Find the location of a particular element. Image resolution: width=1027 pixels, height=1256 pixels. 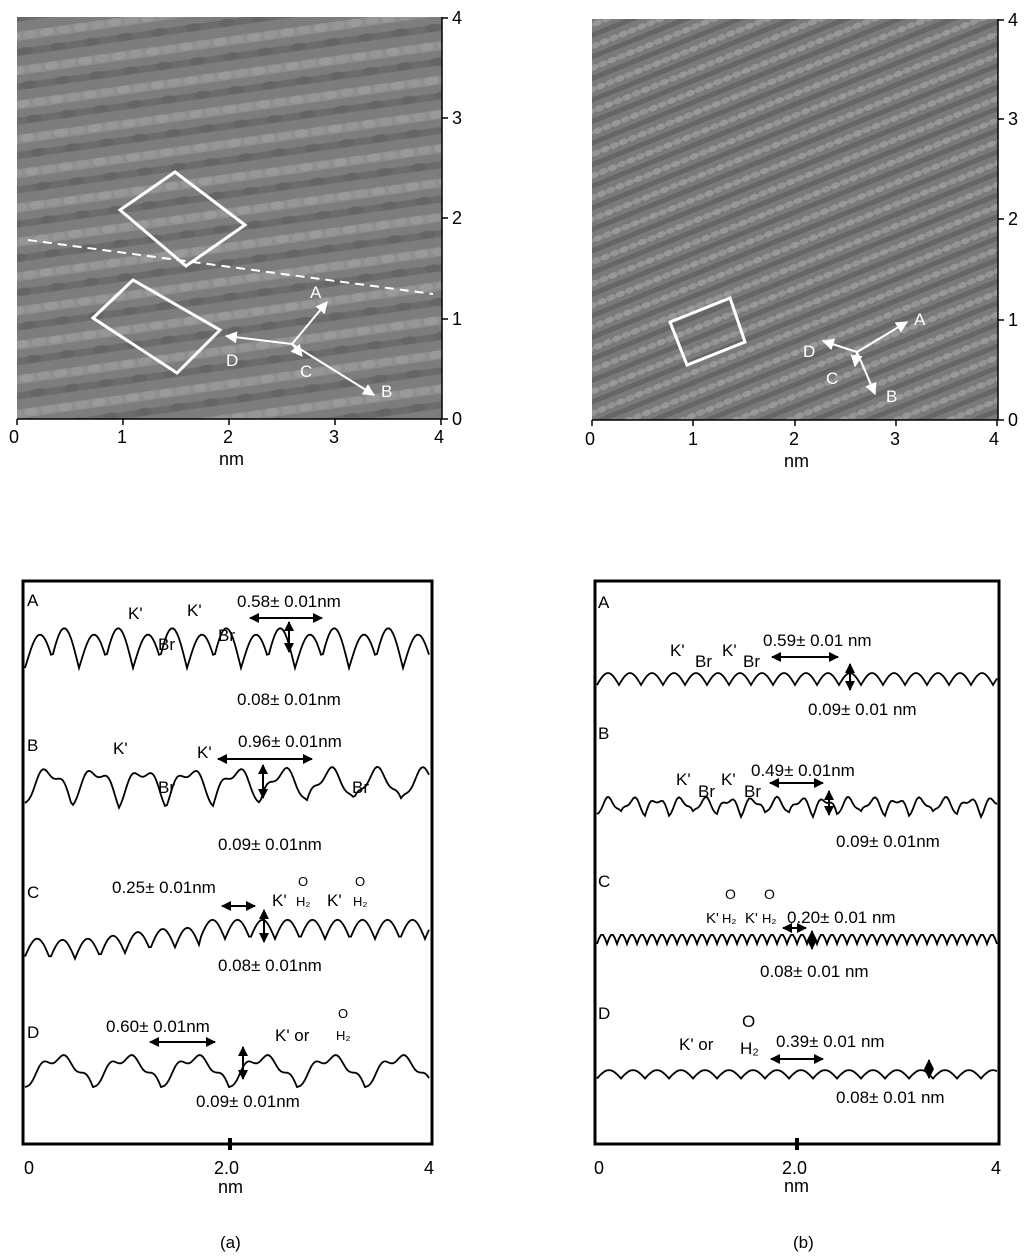

row-letter-a-A: A is located at coordinates (33, 600).